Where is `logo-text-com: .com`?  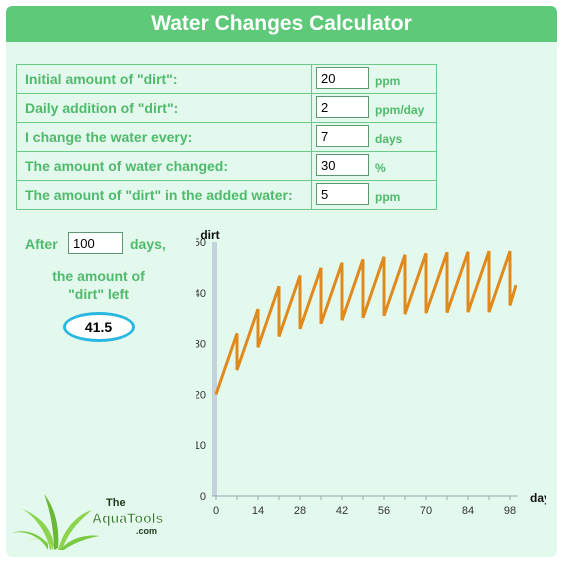 logo-text-com: .com is located at coordinates (146, 531).